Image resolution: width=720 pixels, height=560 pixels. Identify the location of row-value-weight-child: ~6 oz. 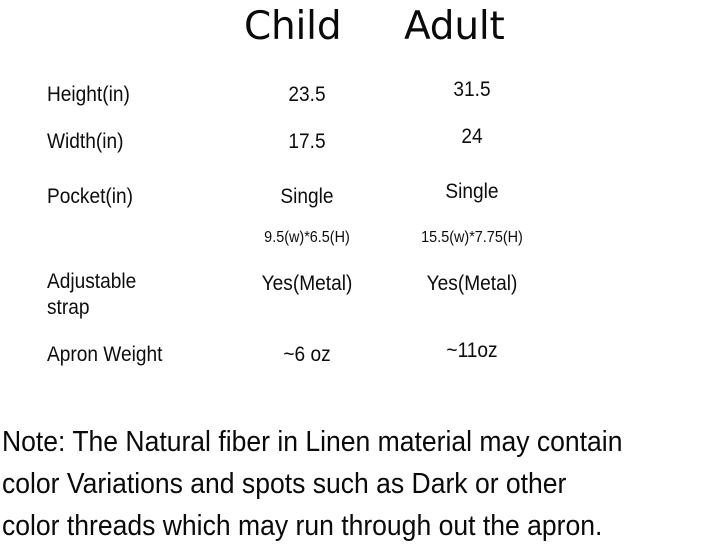
(307, 354).